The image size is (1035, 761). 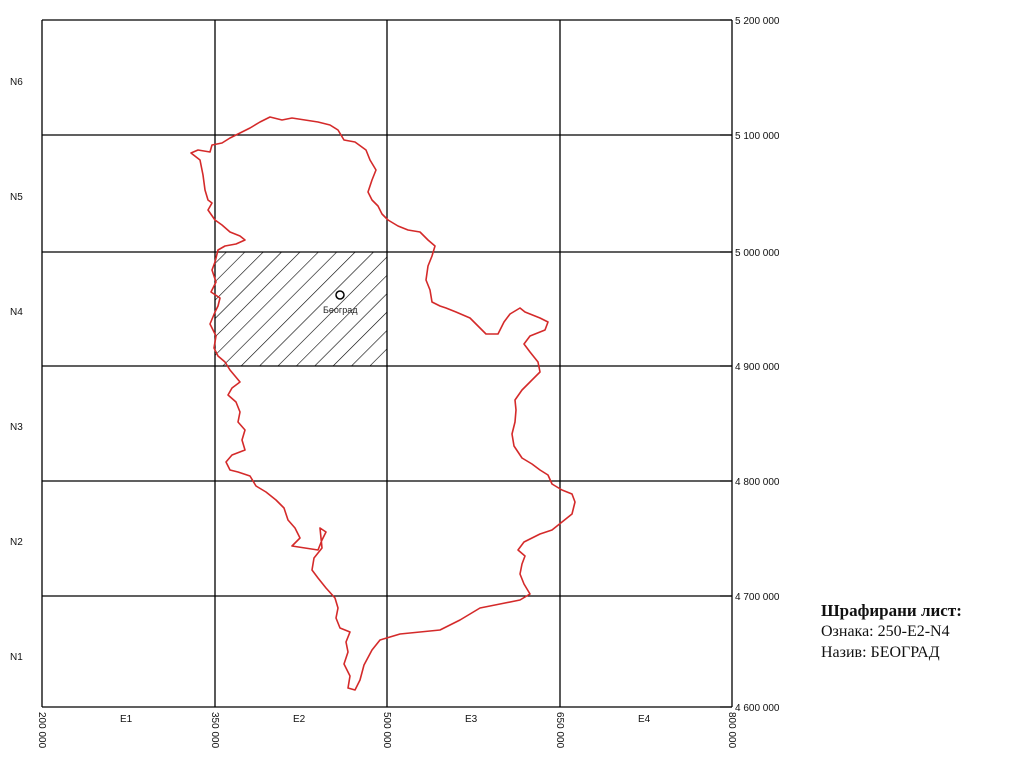 What do you see at coordinates (16, 197) in the screenshot?
I see `row-label-n5: N5` at bounding box center [16, 197].